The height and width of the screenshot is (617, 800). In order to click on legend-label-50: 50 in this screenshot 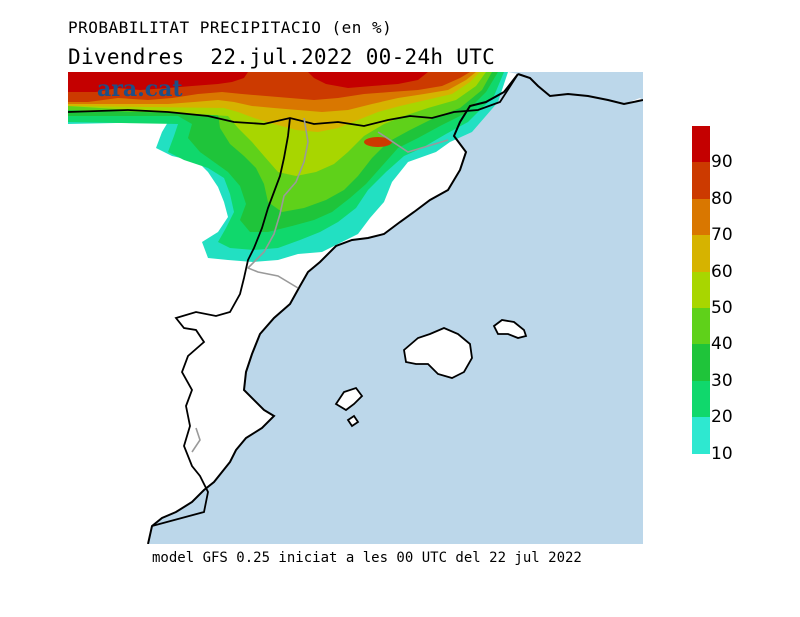, I will do `click(722, 308)`.